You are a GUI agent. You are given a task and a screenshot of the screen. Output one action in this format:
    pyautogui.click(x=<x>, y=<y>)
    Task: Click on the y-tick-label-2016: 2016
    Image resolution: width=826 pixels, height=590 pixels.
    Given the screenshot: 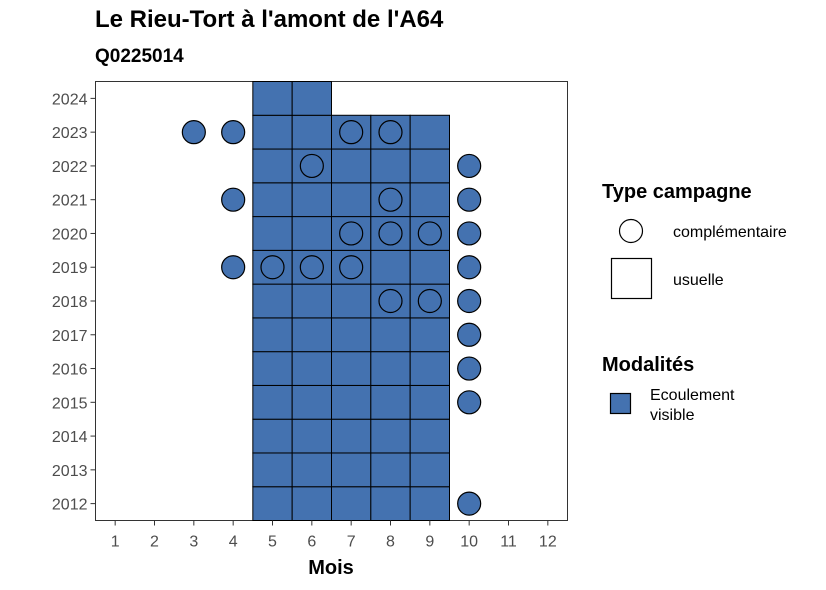 What is the action you would take?
    pyautogui.click(x=70, y=370)
    